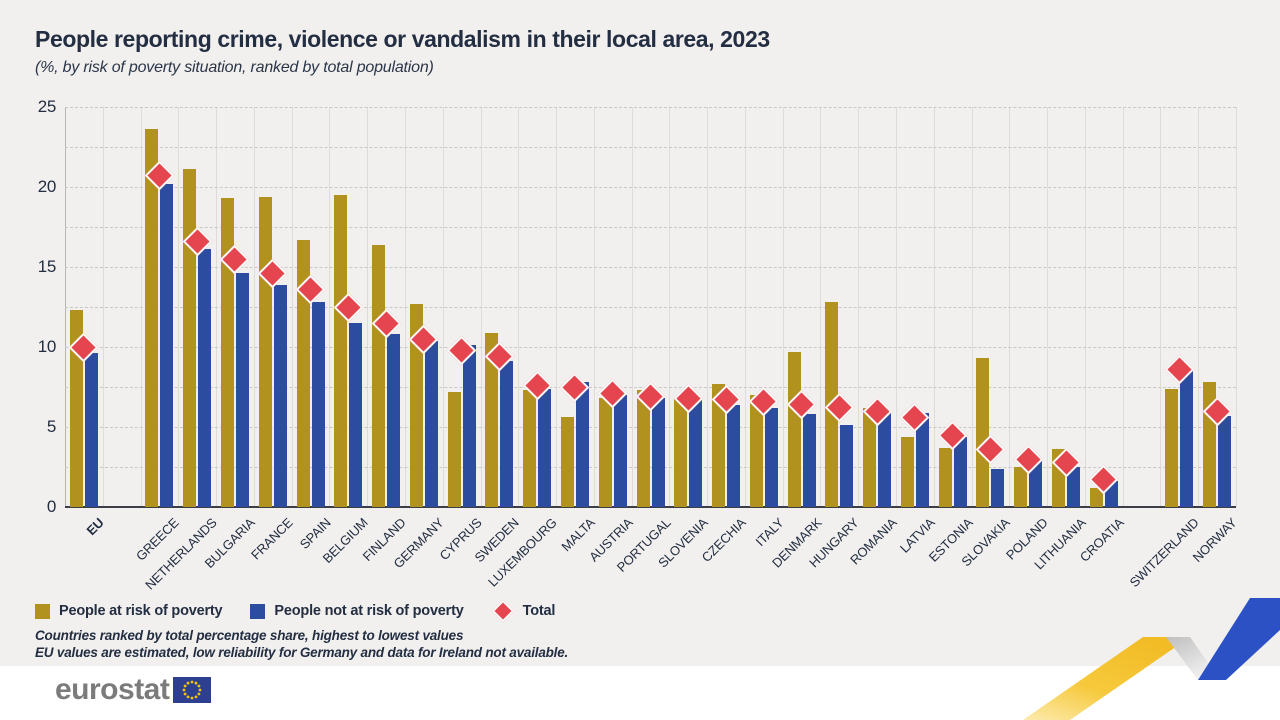 The height and width of the screenshot is (720, 1280). What do you see at coordinates (1214, 540) in the screenshot?
I see `x-axis-label: NORWAY` at bounding box center [1214, 540].